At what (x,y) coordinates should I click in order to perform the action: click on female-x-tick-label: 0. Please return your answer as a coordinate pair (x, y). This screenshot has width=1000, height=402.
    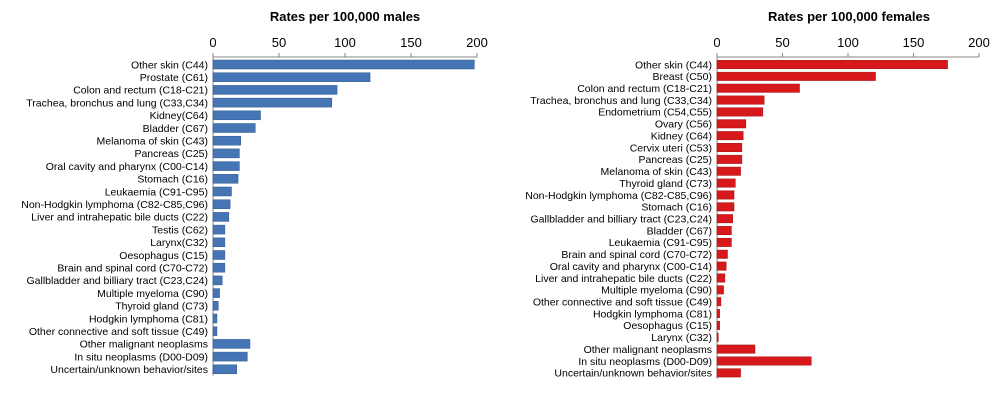
    Looking at the image, I should click on (716, 42).